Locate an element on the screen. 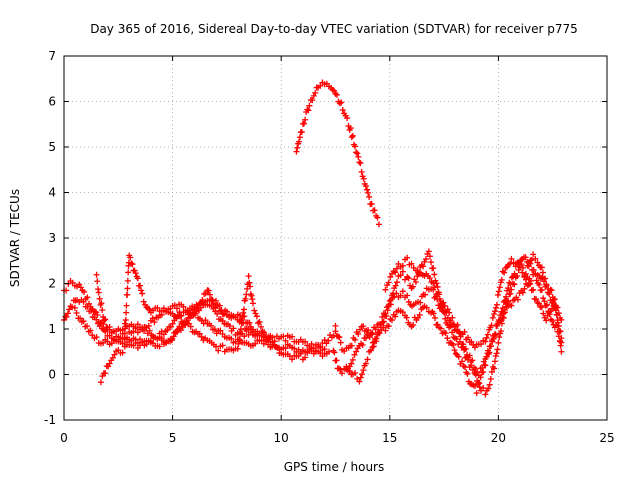 This screenshot has height=480, width=640. y-tick-label: 1 is located at coordinates (52, 329).